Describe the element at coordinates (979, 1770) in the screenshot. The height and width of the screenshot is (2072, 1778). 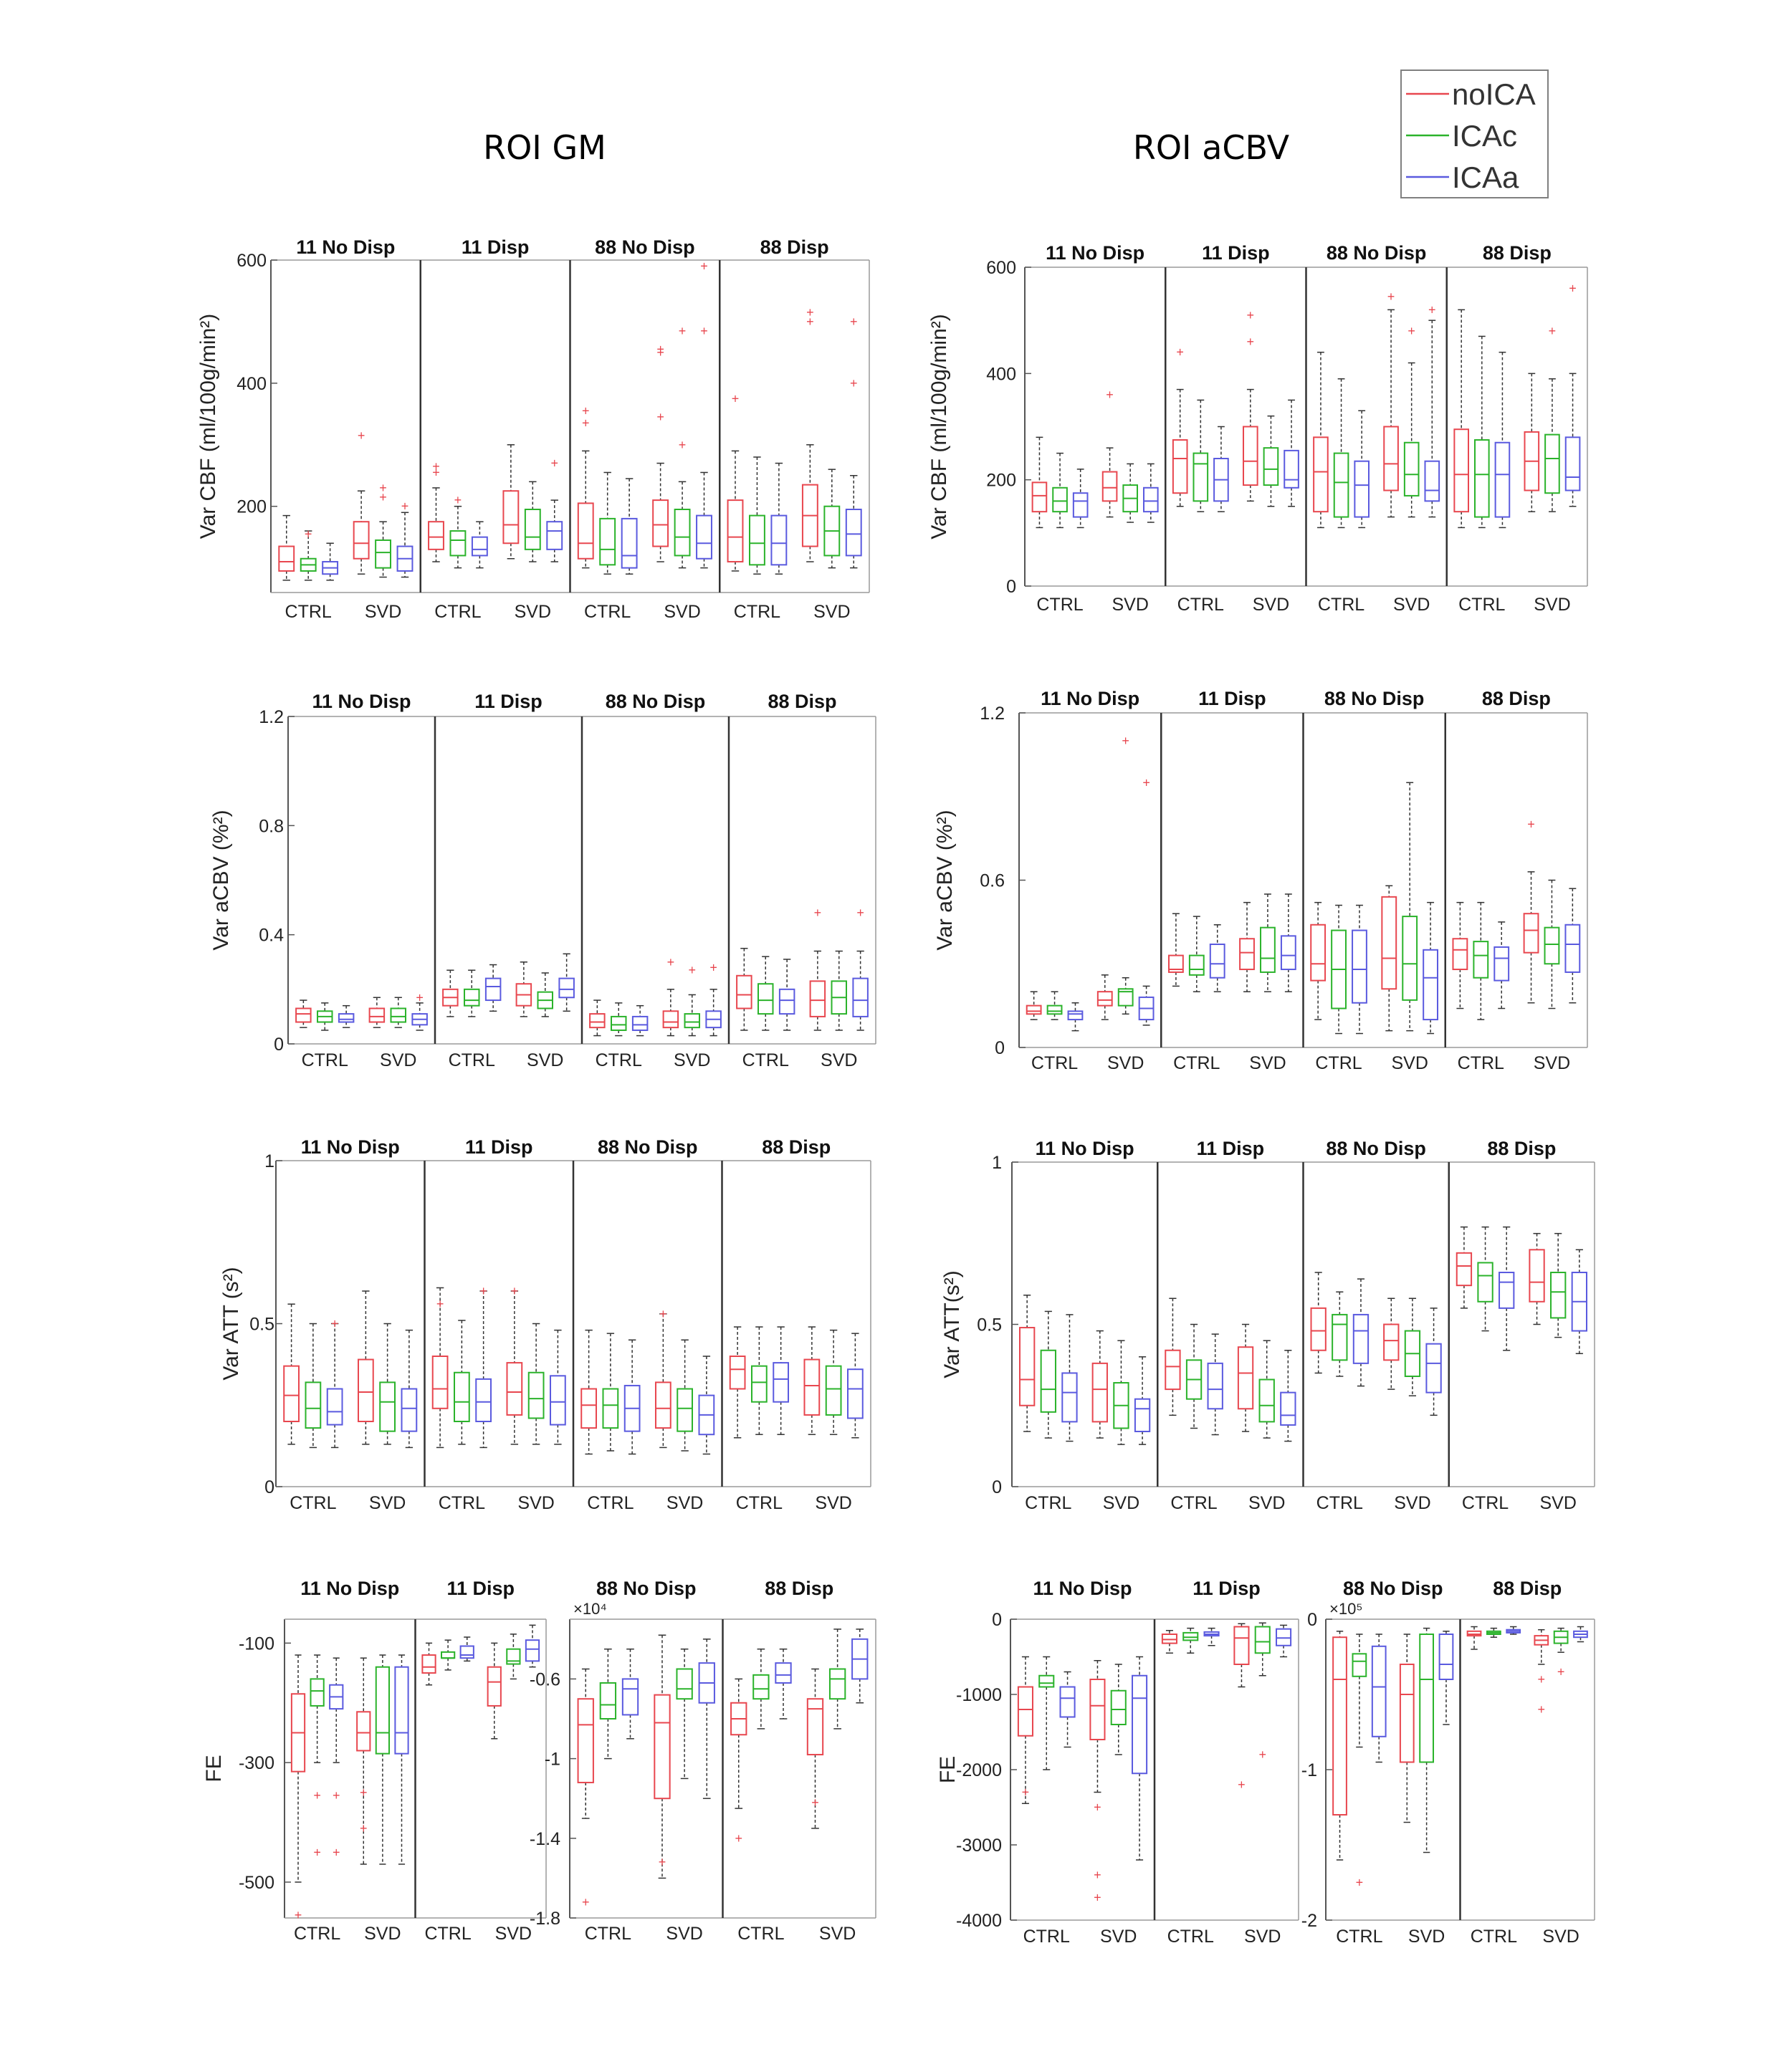
I see `y-tick-label: -2000` at that location.